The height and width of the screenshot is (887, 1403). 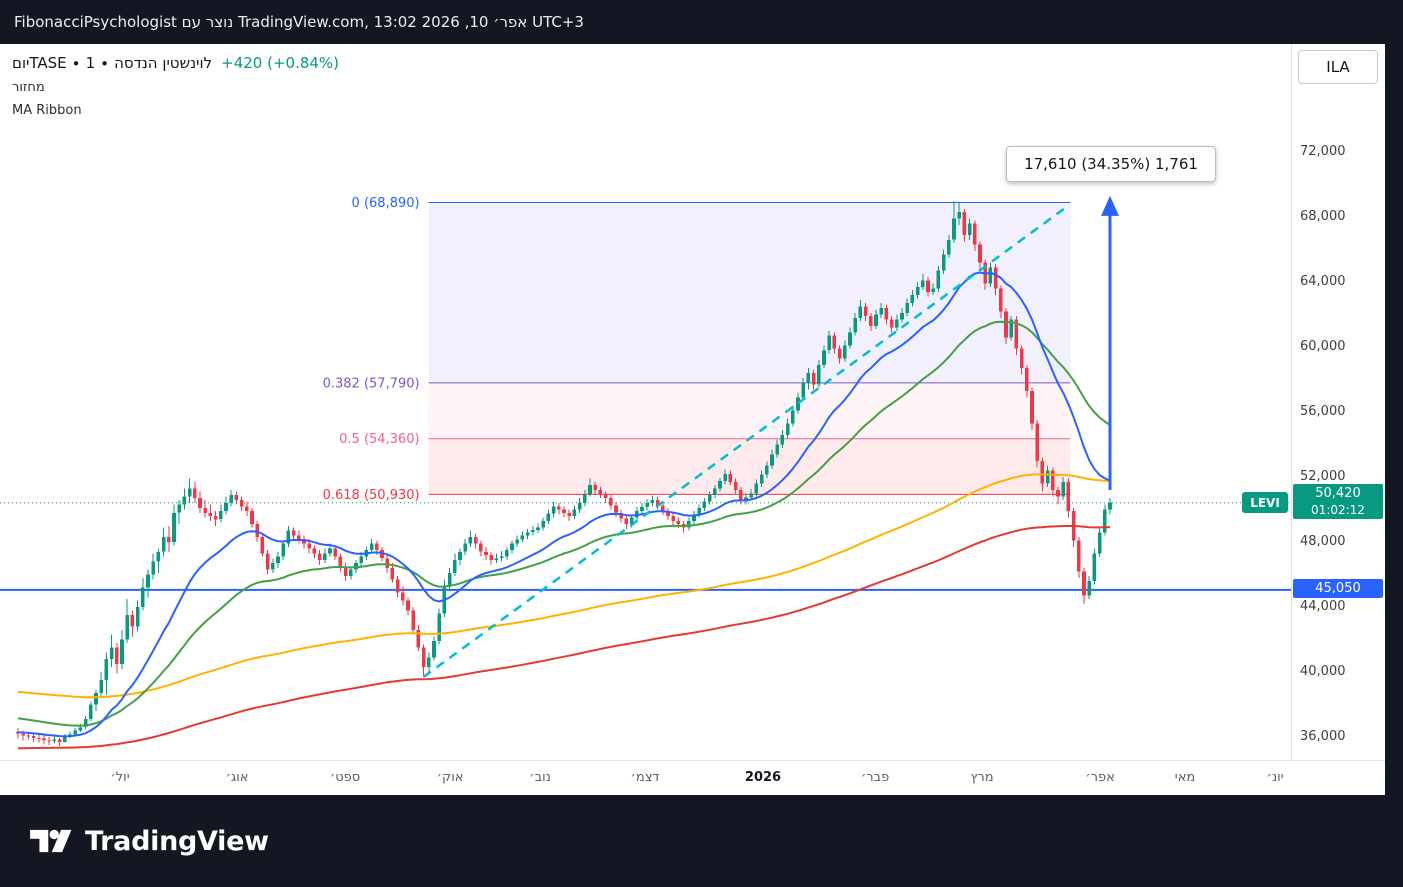 I want to click on time-tick-label: יונ׳, so click(x=1275, y=777).